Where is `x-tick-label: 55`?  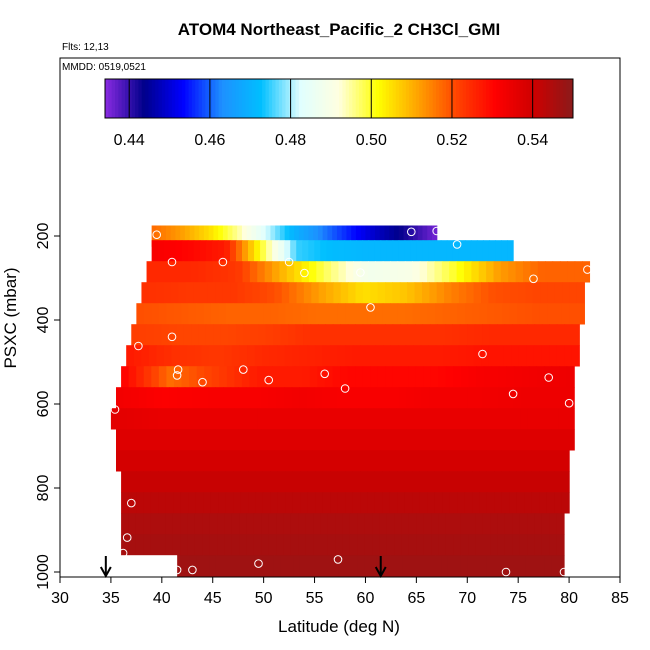
x-tick-label: 55 is located at coordinates (315, 598).